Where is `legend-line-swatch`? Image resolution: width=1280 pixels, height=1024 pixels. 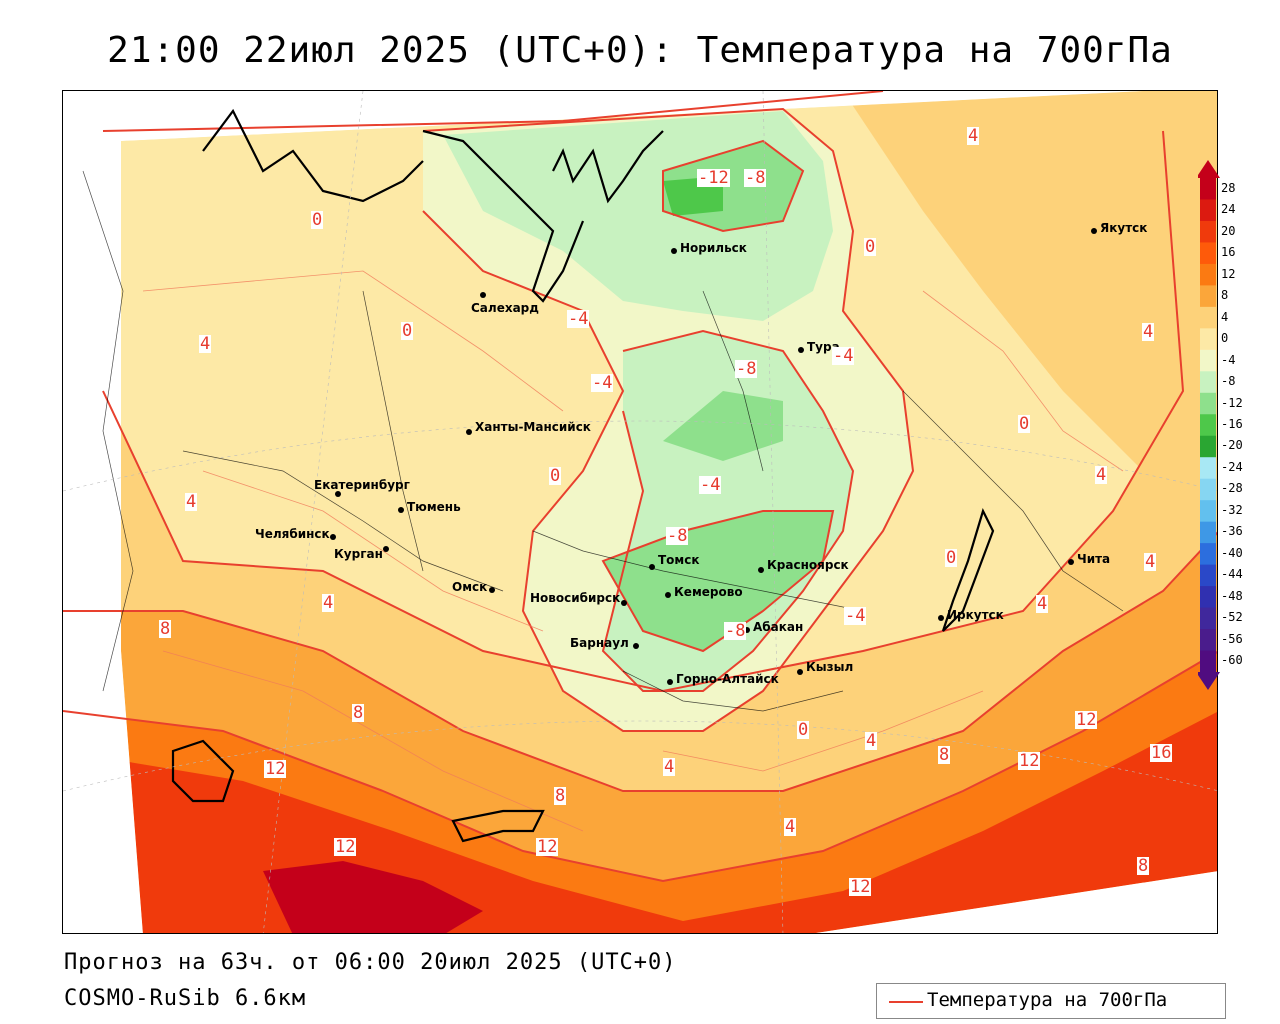 legend-line-swatch is located at coordinates (906, 1002).